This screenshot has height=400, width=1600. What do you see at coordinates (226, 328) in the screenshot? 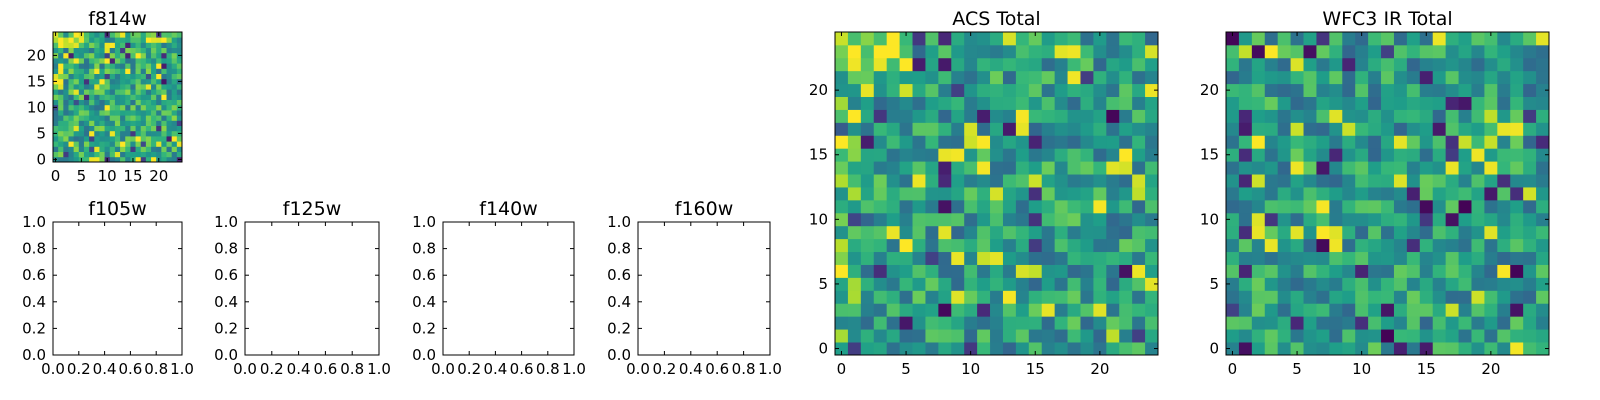
I see `y-tick-label: 0.2` at bounding box center [226, 328].